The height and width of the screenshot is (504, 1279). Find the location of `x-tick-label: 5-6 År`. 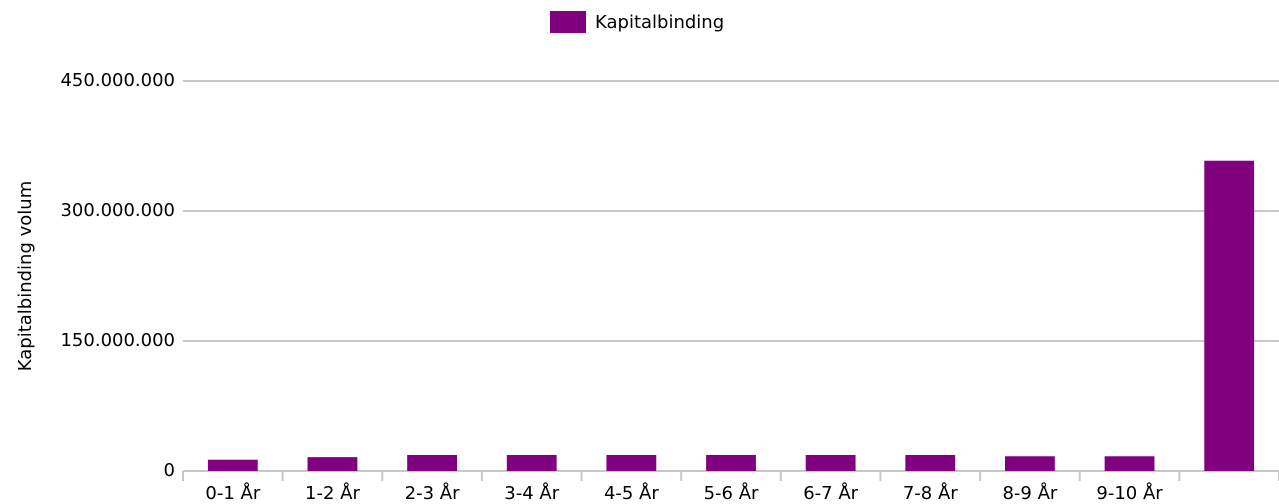

x-tick-label: 5-6 År is located at coordinates (731, 493).